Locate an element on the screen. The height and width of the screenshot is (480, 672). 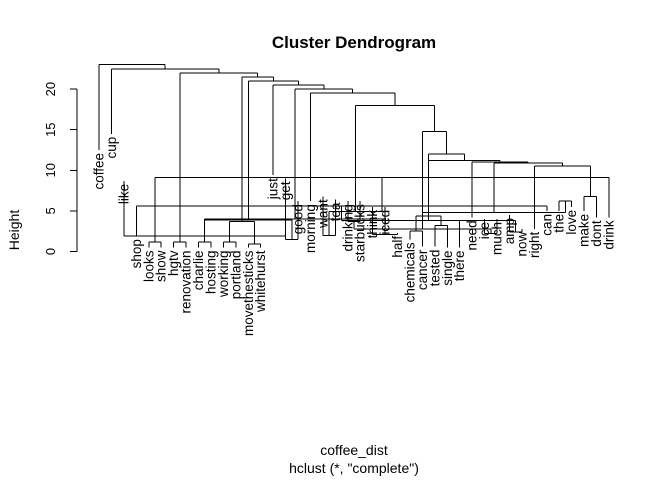
leaf-label: there is located at coordinates (459, 265).